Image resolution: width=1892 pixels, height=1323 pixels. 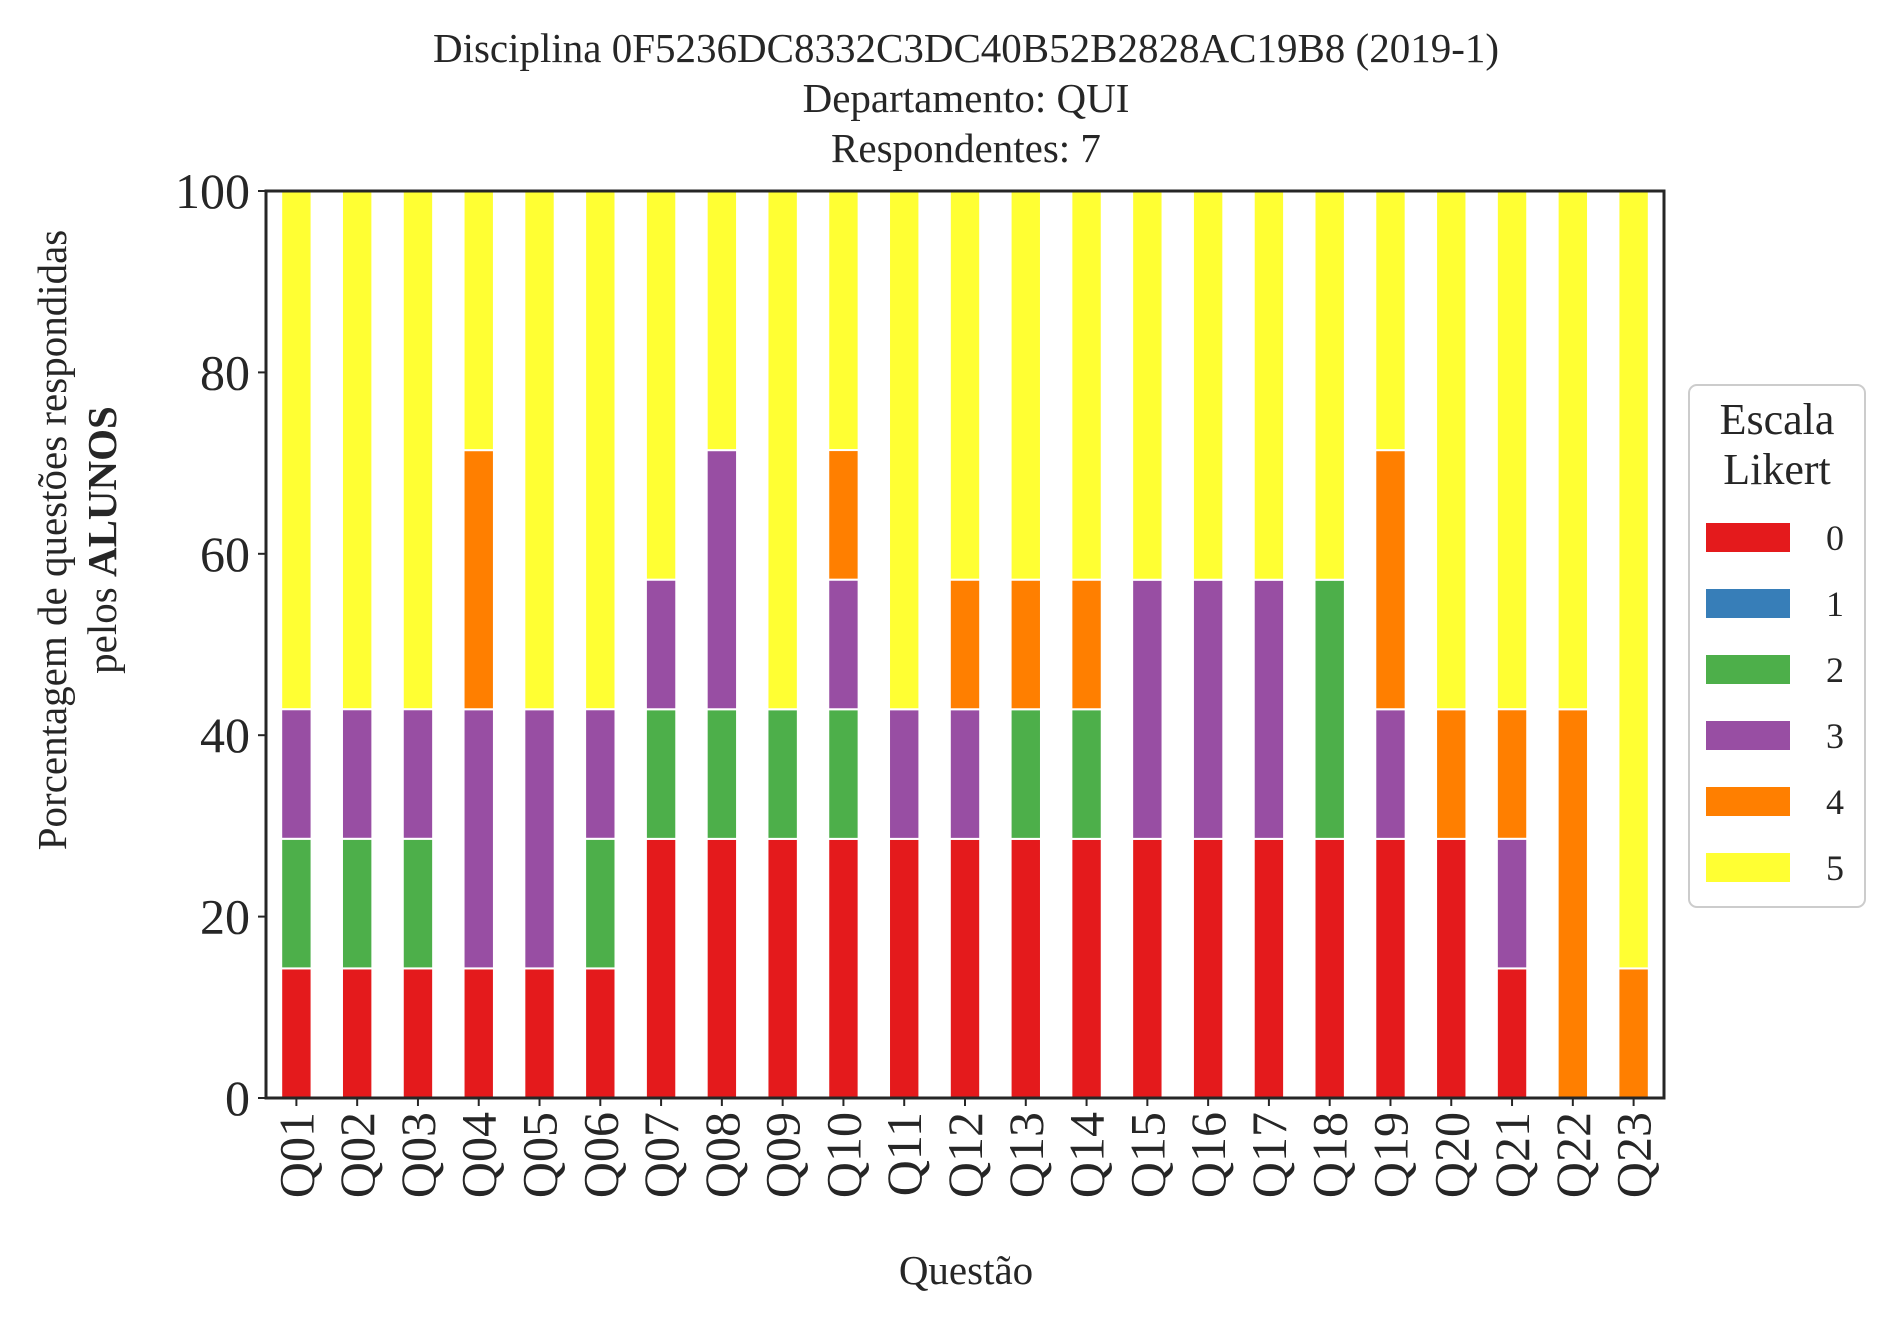 What do you see at coordinates (1451, 1155) in the screenshot?
I see `x-tick-label-Q20: Q20` at bounding box center [1451, 1155].